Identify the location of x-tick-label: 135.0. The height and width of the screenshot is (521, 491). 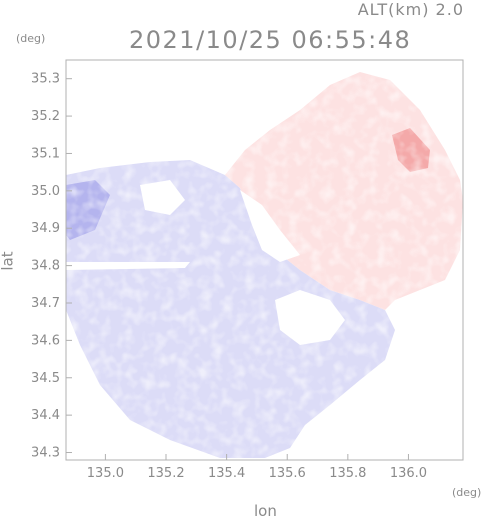
(105, 473).